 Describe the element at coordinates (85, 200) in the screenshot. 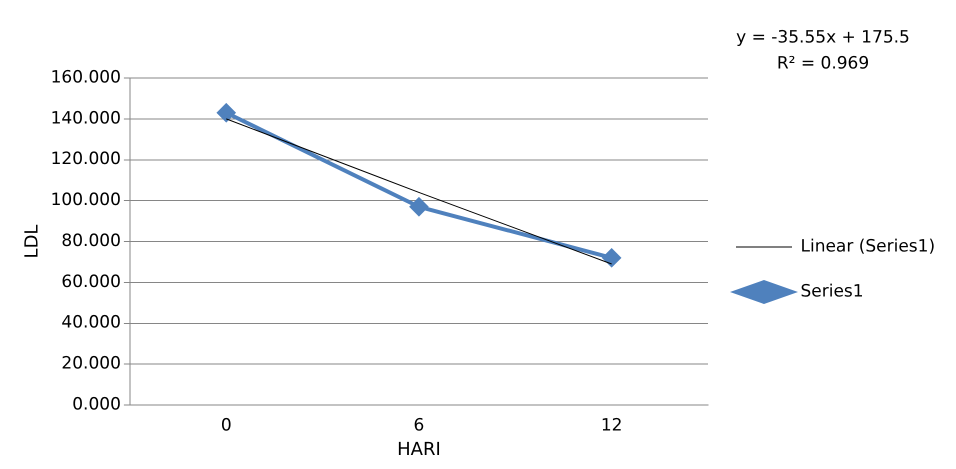

I see `y-tick-label: 100.000` at that location.